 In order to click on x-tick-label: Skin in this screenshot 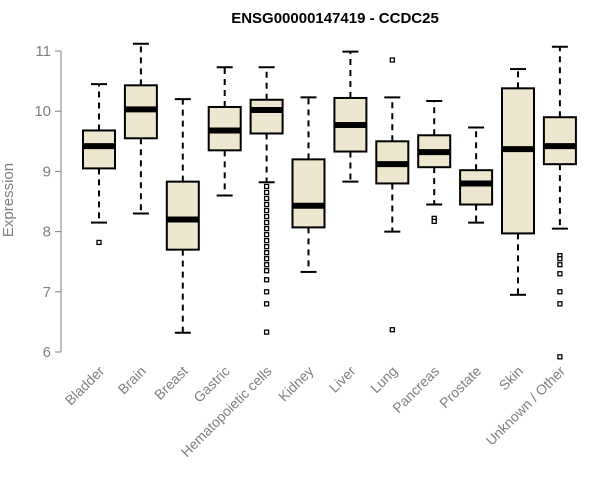, I will do `click(511, 378)`.